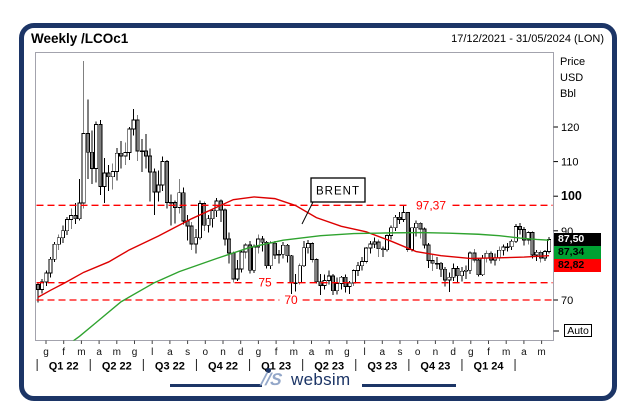 Image resolution: width=632 pixels, height=402 pixels. Describe the element at coordinates (291, 300) in the screenshot. I see `level-label: 70` at that location.